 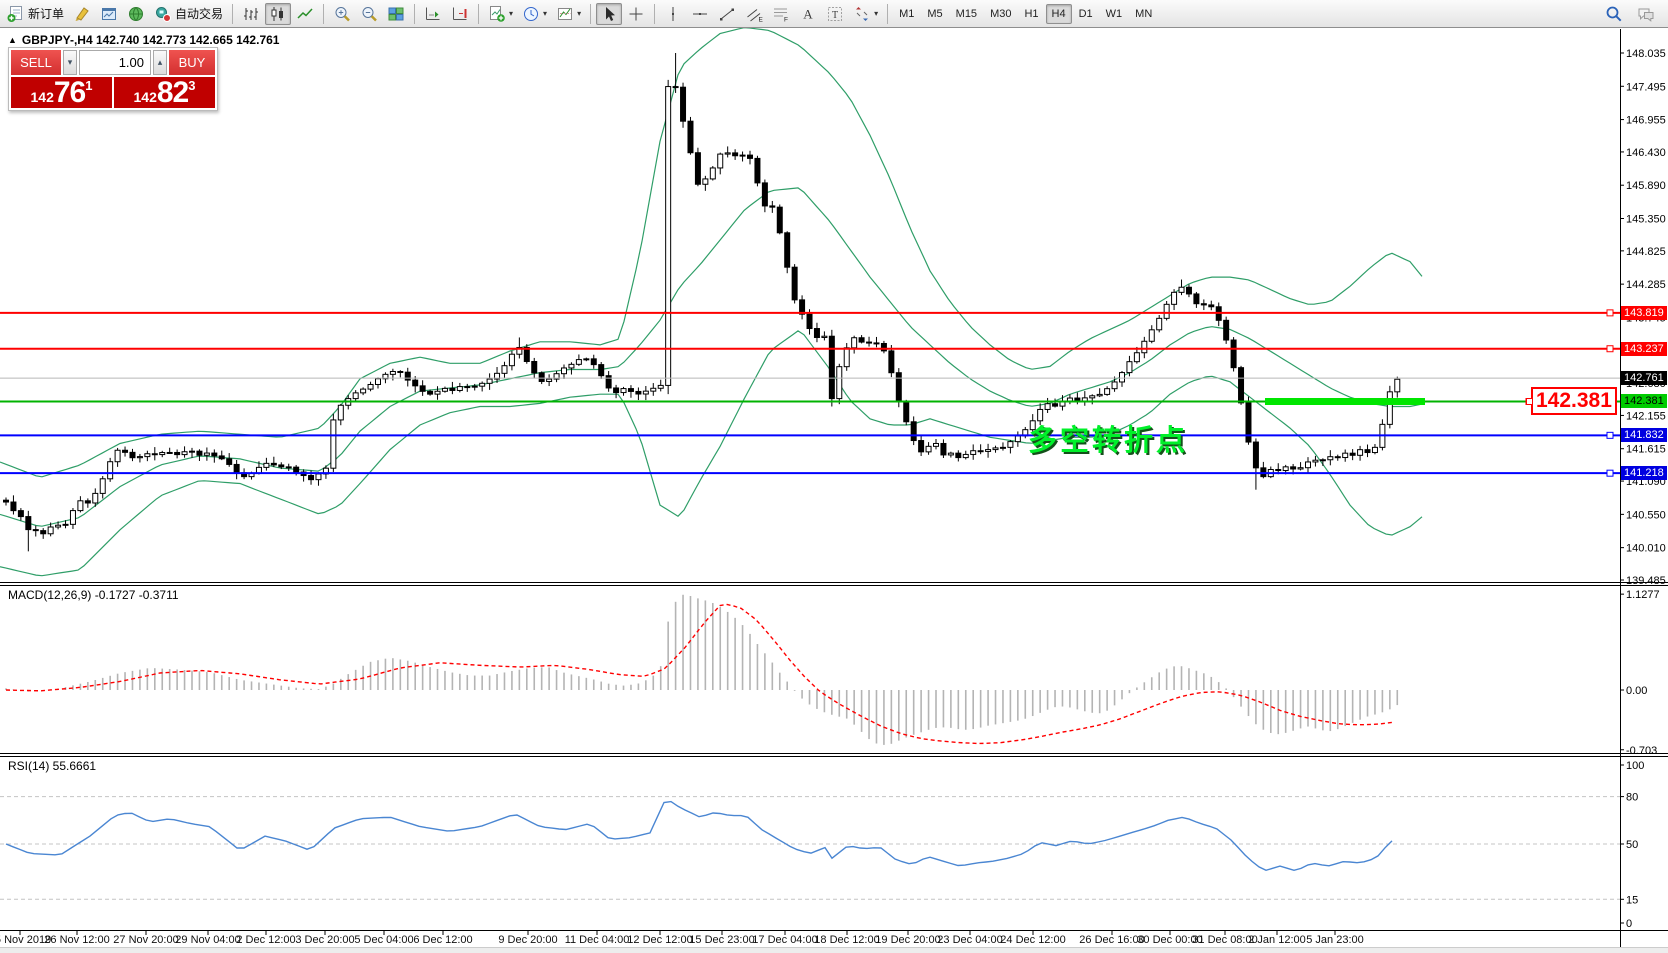 I want to click on svg-text: 142.155, so click(x=1646, y=416).